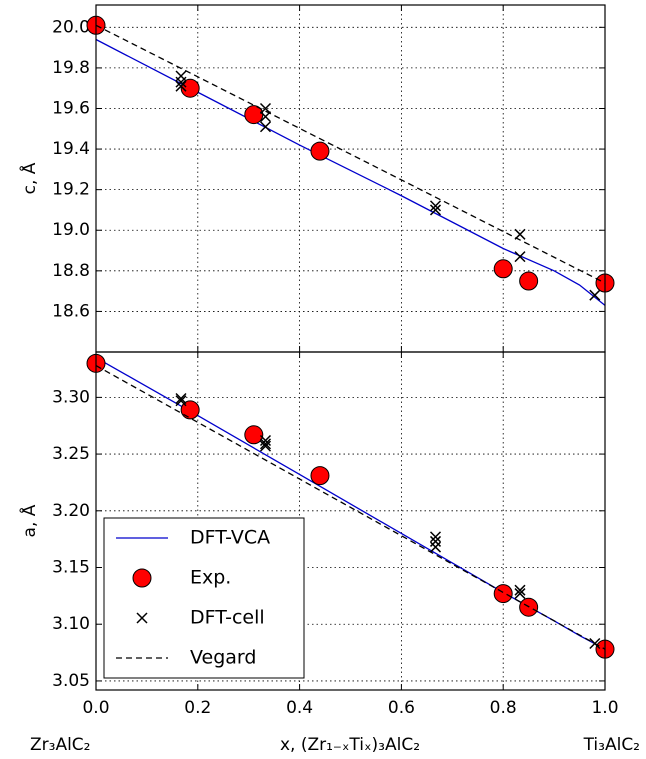 The width and height of the screenshot is (646, 759). I want to click on legend-box, so click(204, 598).